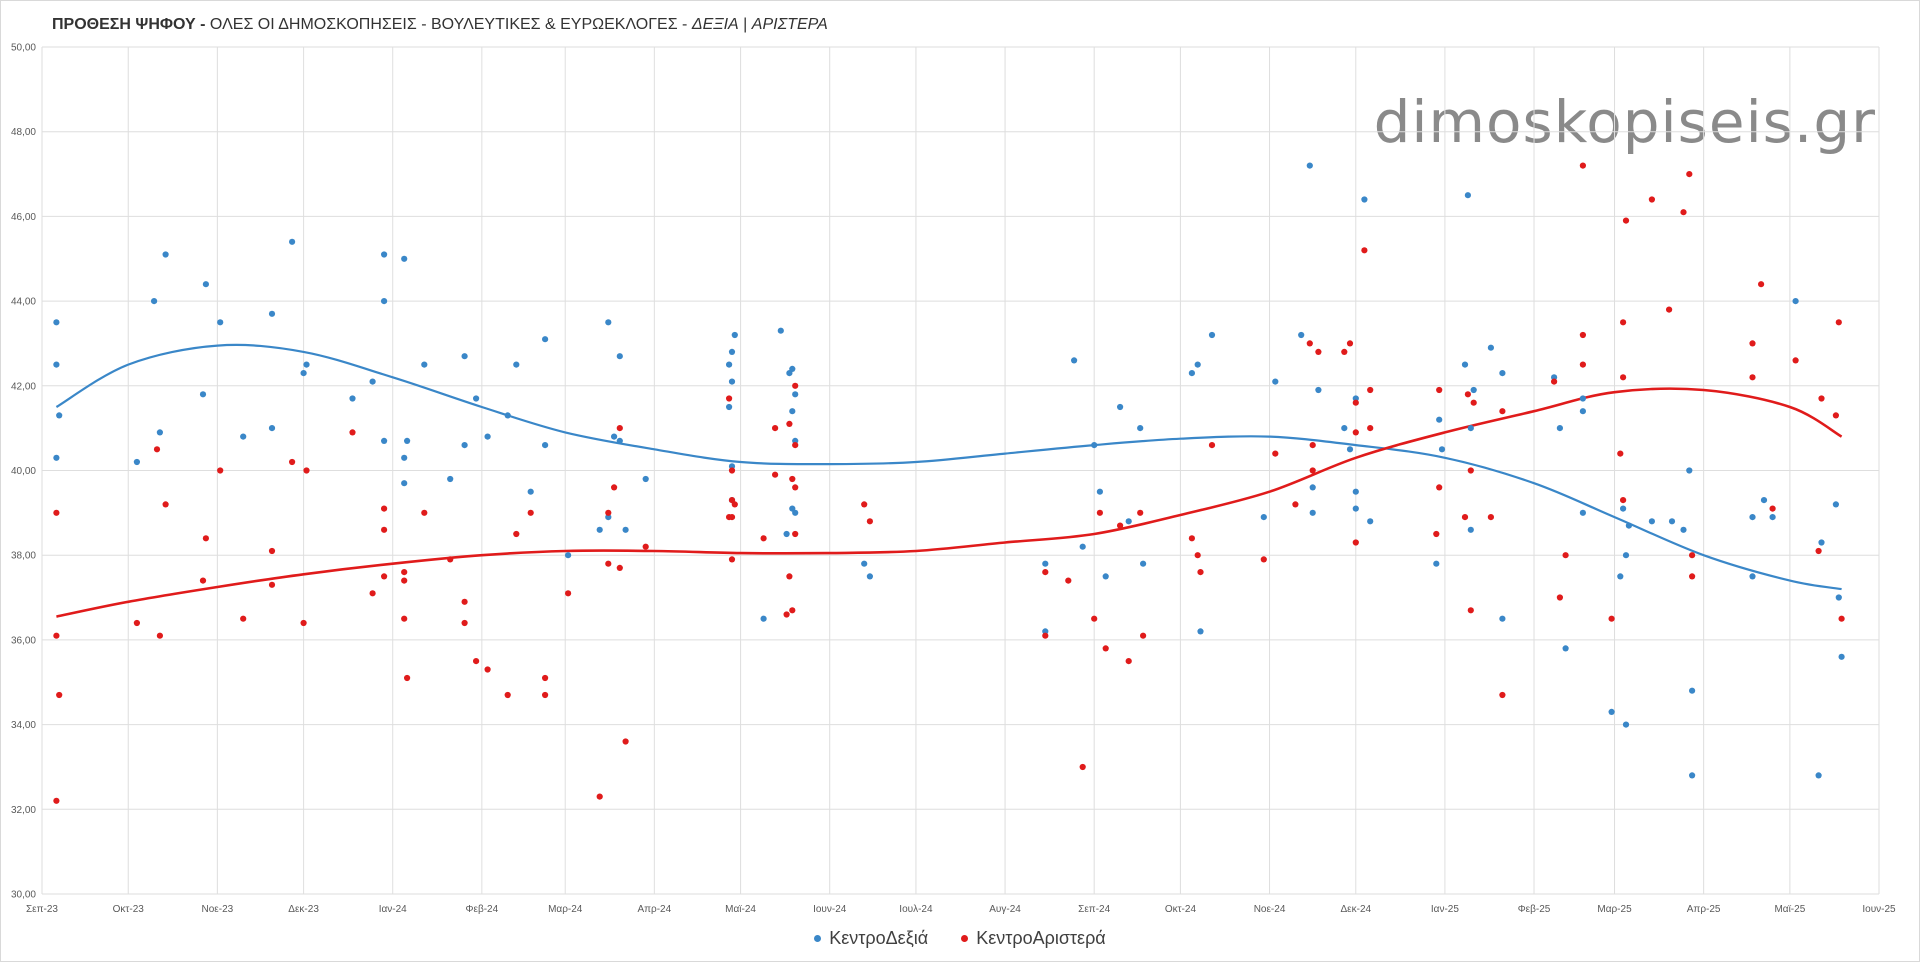 The height and width of the screenshot is (962, 1920). What do you see at coordinates (830, 909) in the screenshot?
I see `x-tick-label: Ιουν-24` at bounding box center [830, 909].